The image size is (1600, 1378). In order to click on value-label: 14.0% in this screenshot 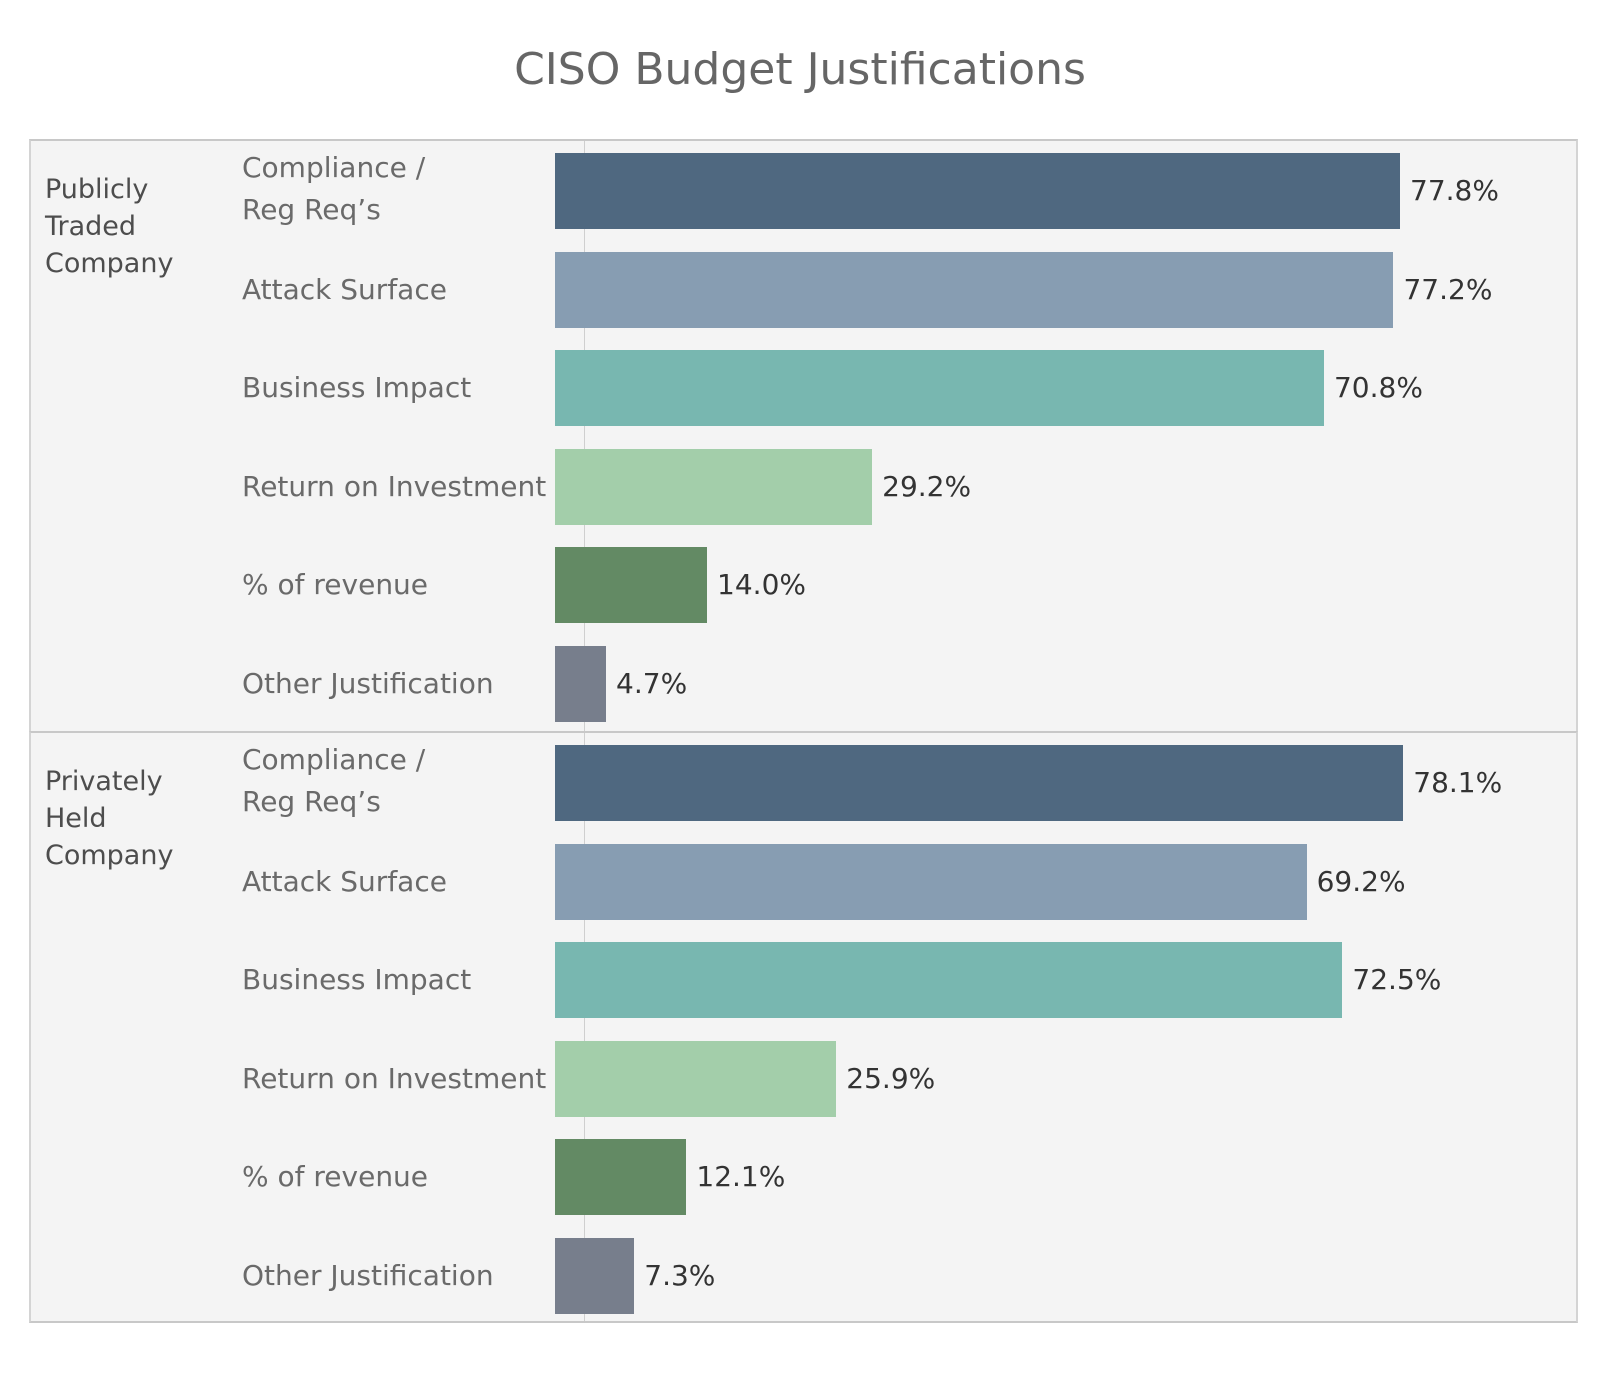, I will do `click(761, 585)`.